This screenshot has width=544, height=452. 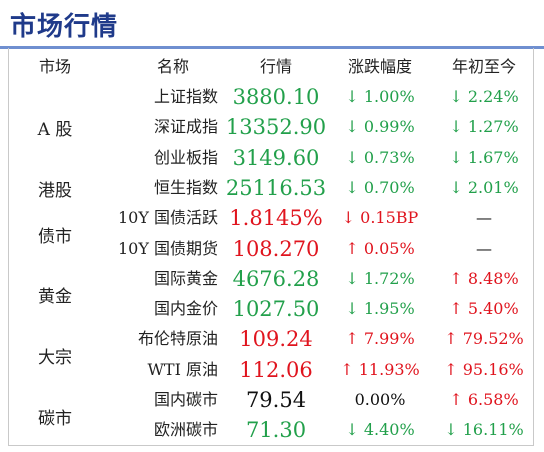 I want to click on row-name: 10Y 国债期货, so click(x=167, y=248).